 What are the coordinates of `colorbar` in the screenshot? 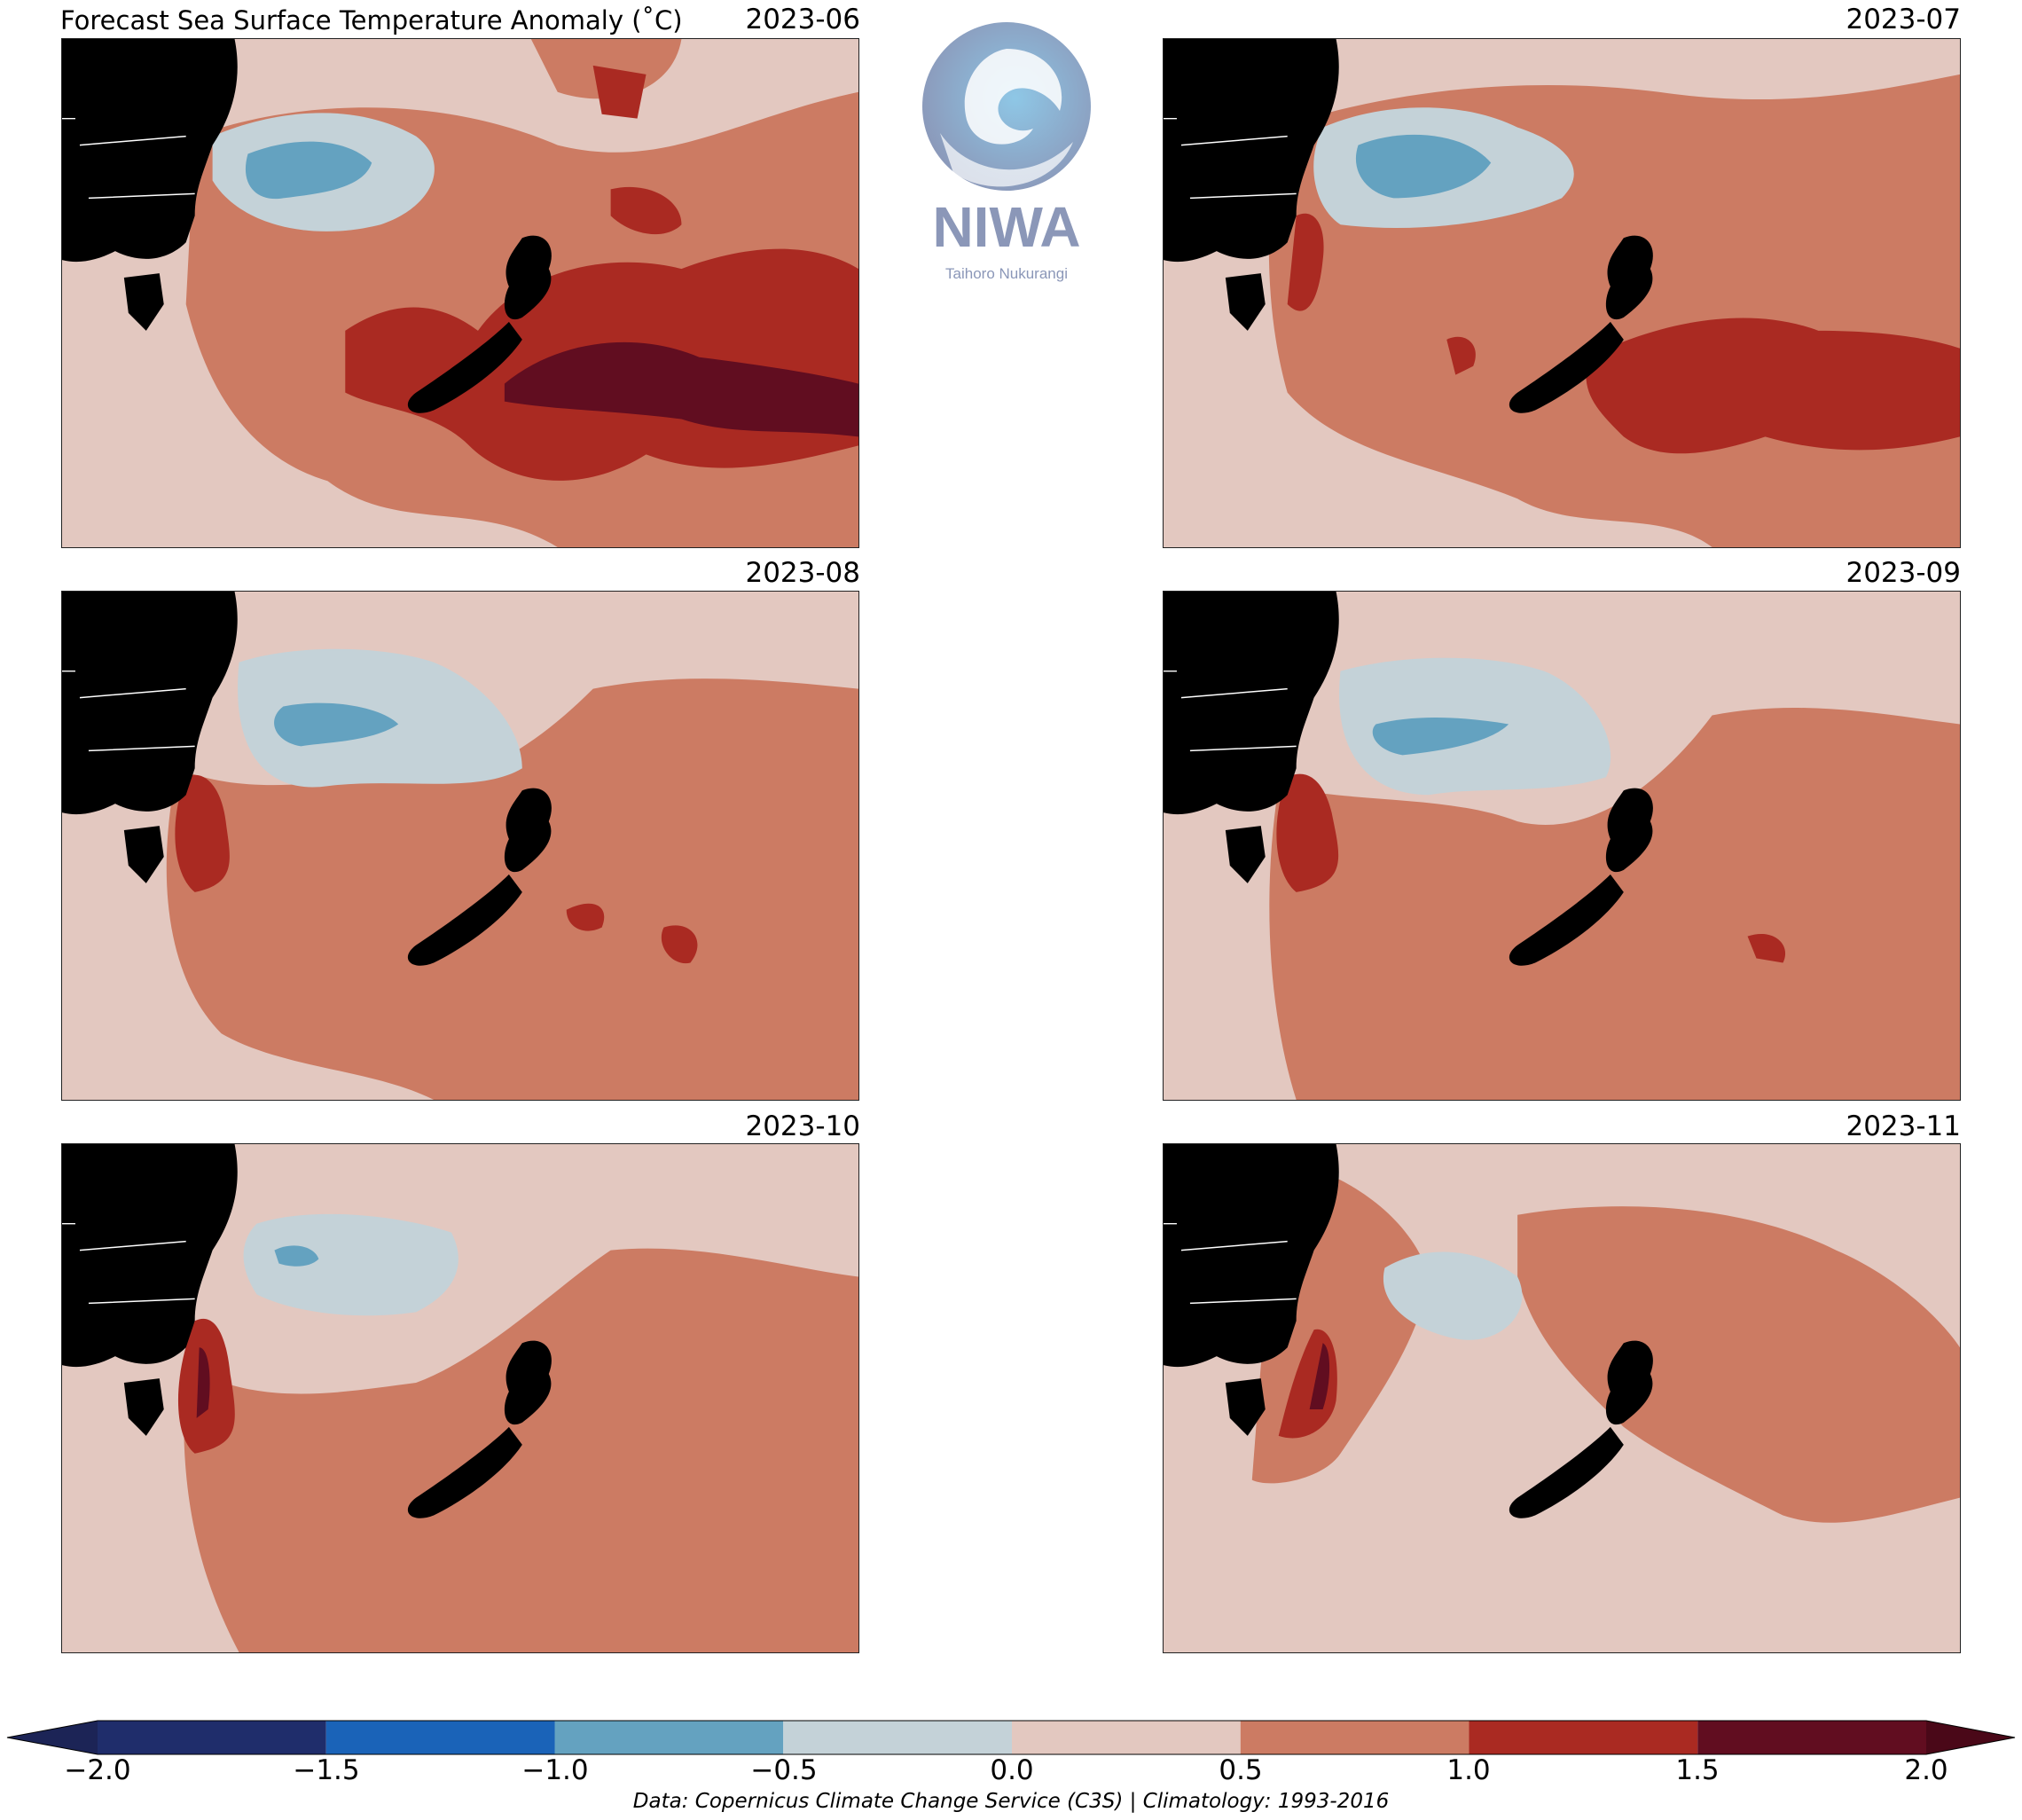 It's located at (1011, 1734).